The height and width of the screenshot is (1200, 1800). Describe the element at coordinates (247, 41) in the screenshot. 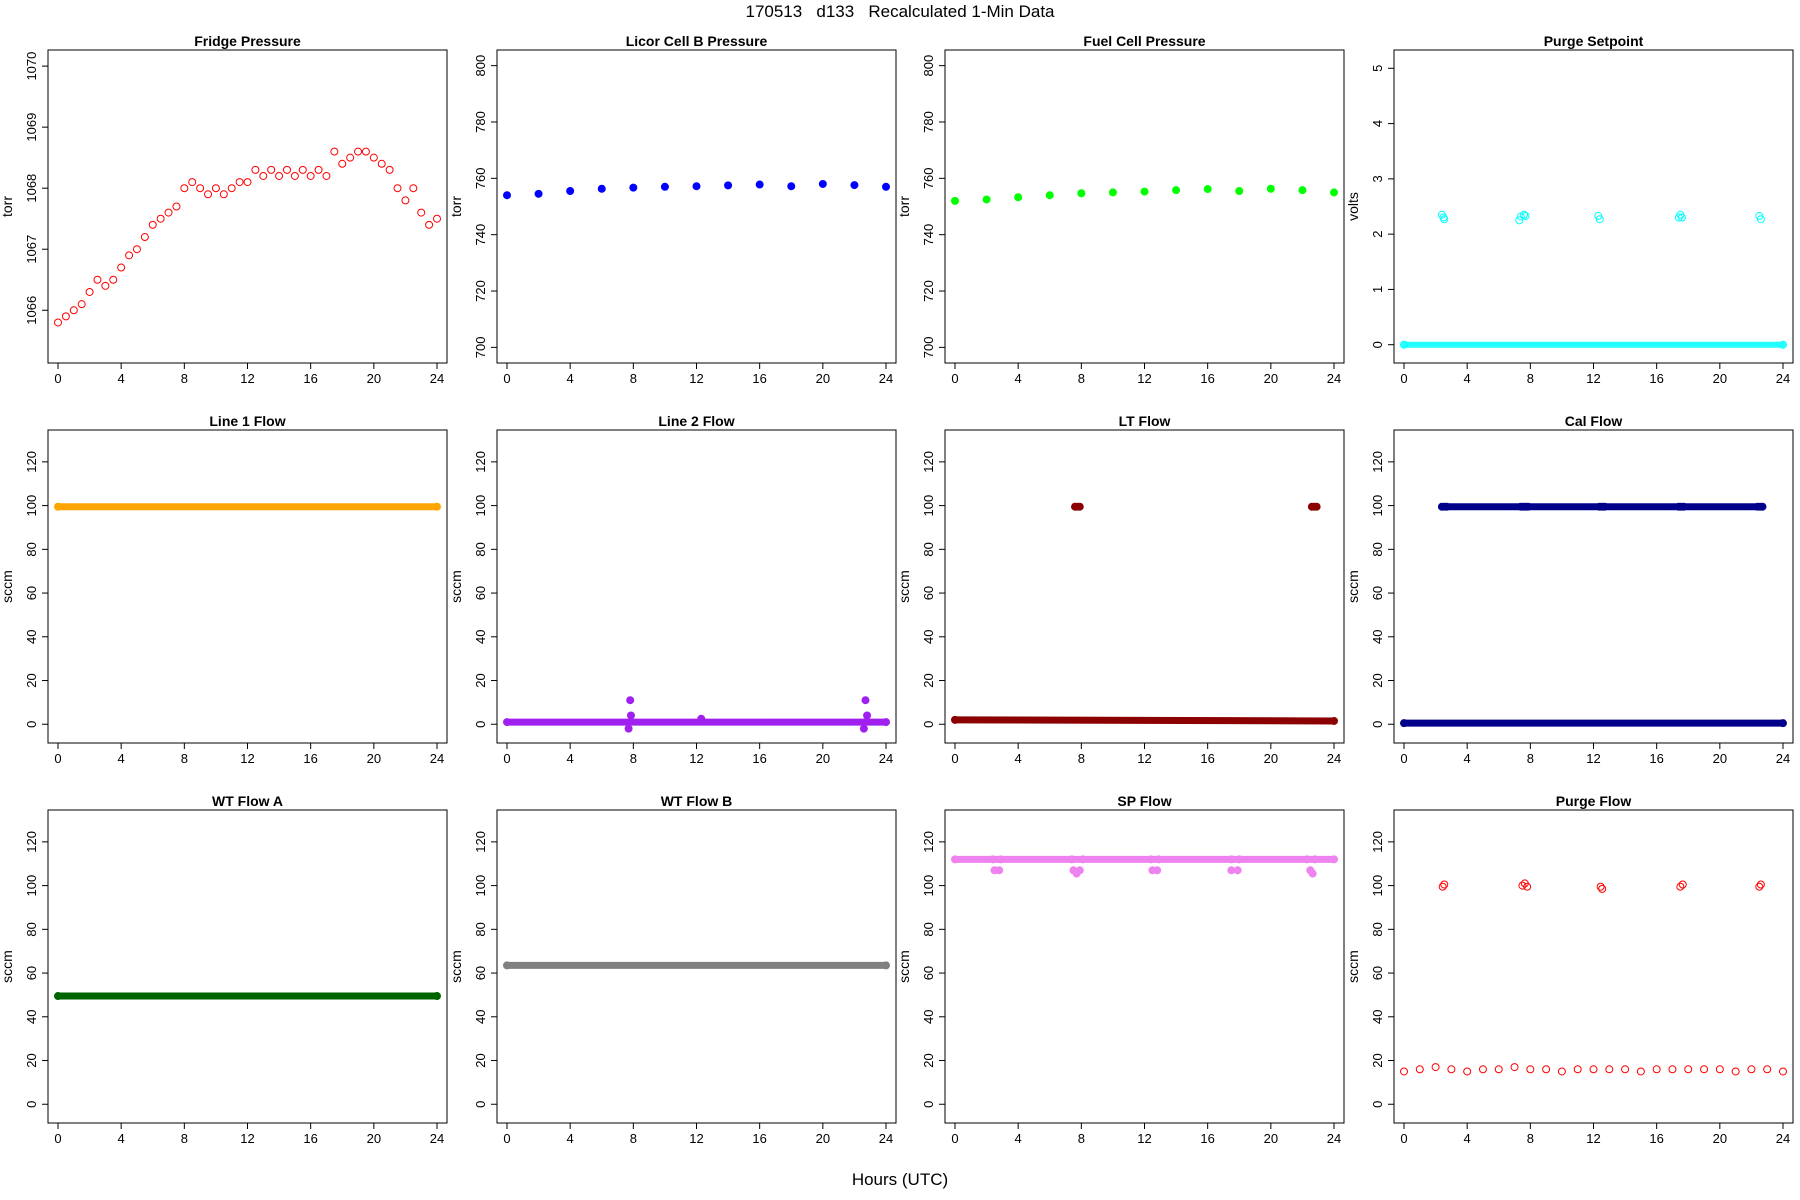

I see `chart-title: Fridge Pressure` at that location.